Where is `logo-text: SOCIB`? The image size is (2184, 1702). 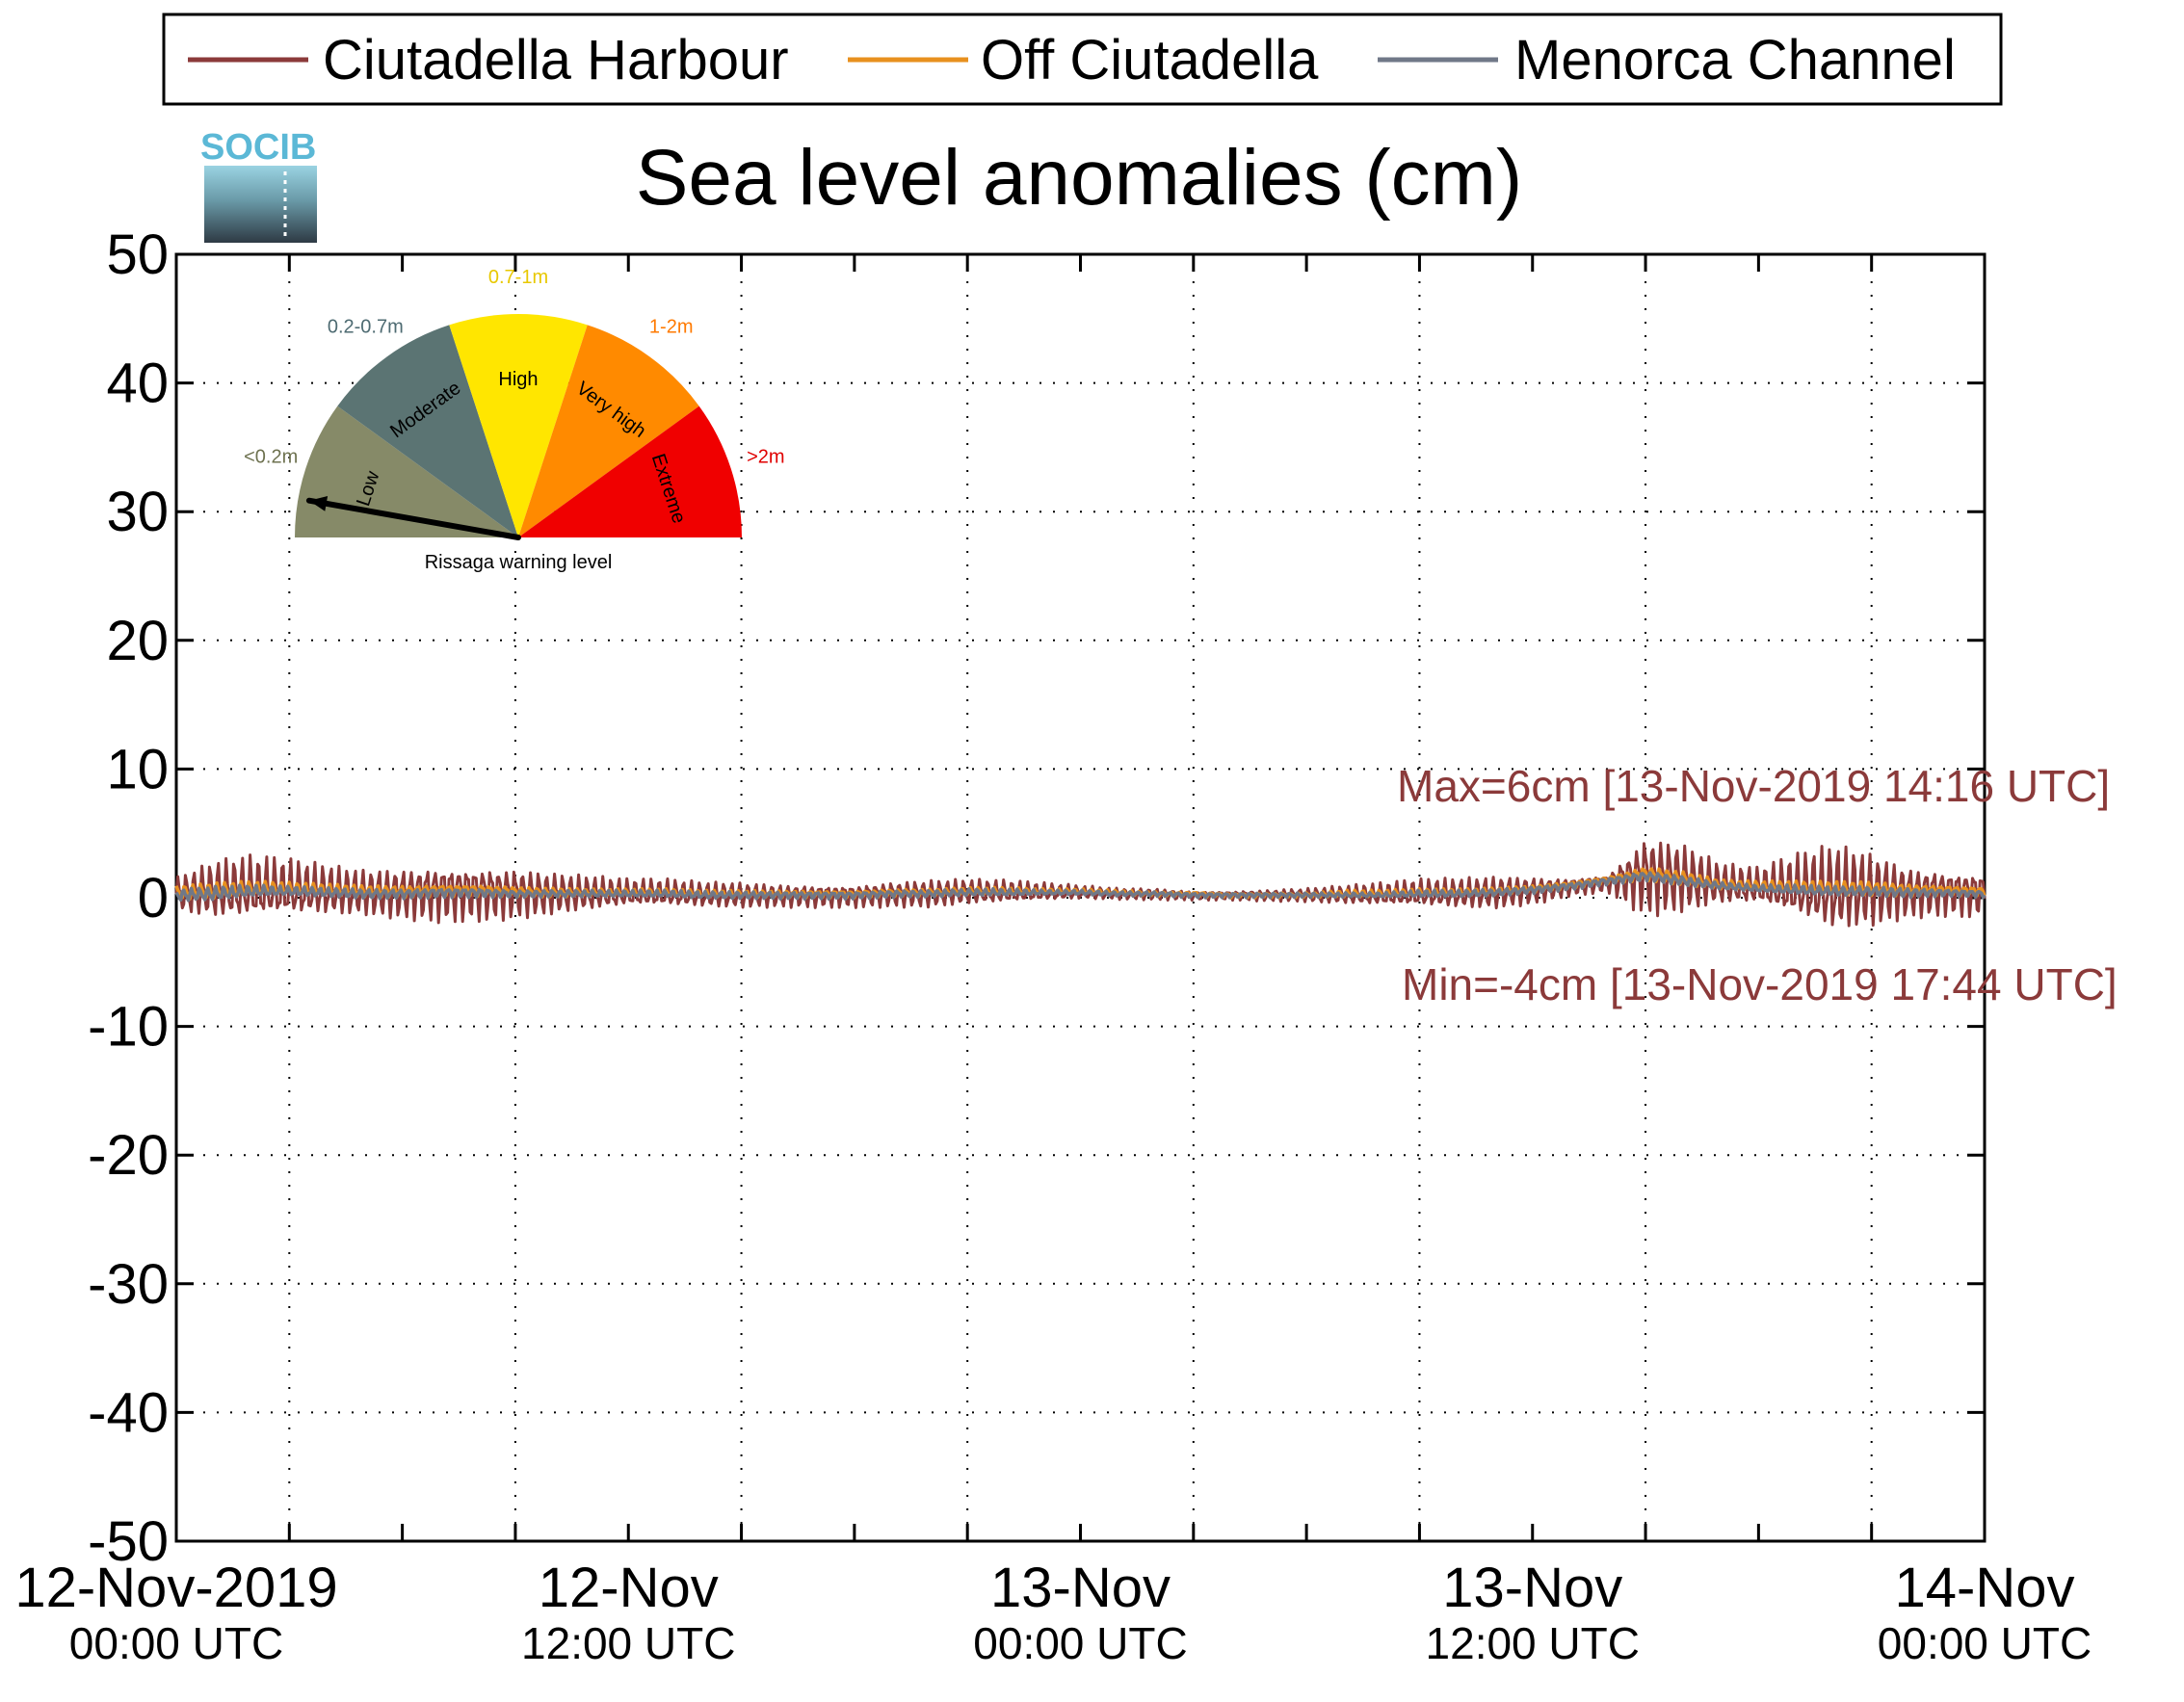 logo-text: SOCIB is located at coordinates (258, 147).